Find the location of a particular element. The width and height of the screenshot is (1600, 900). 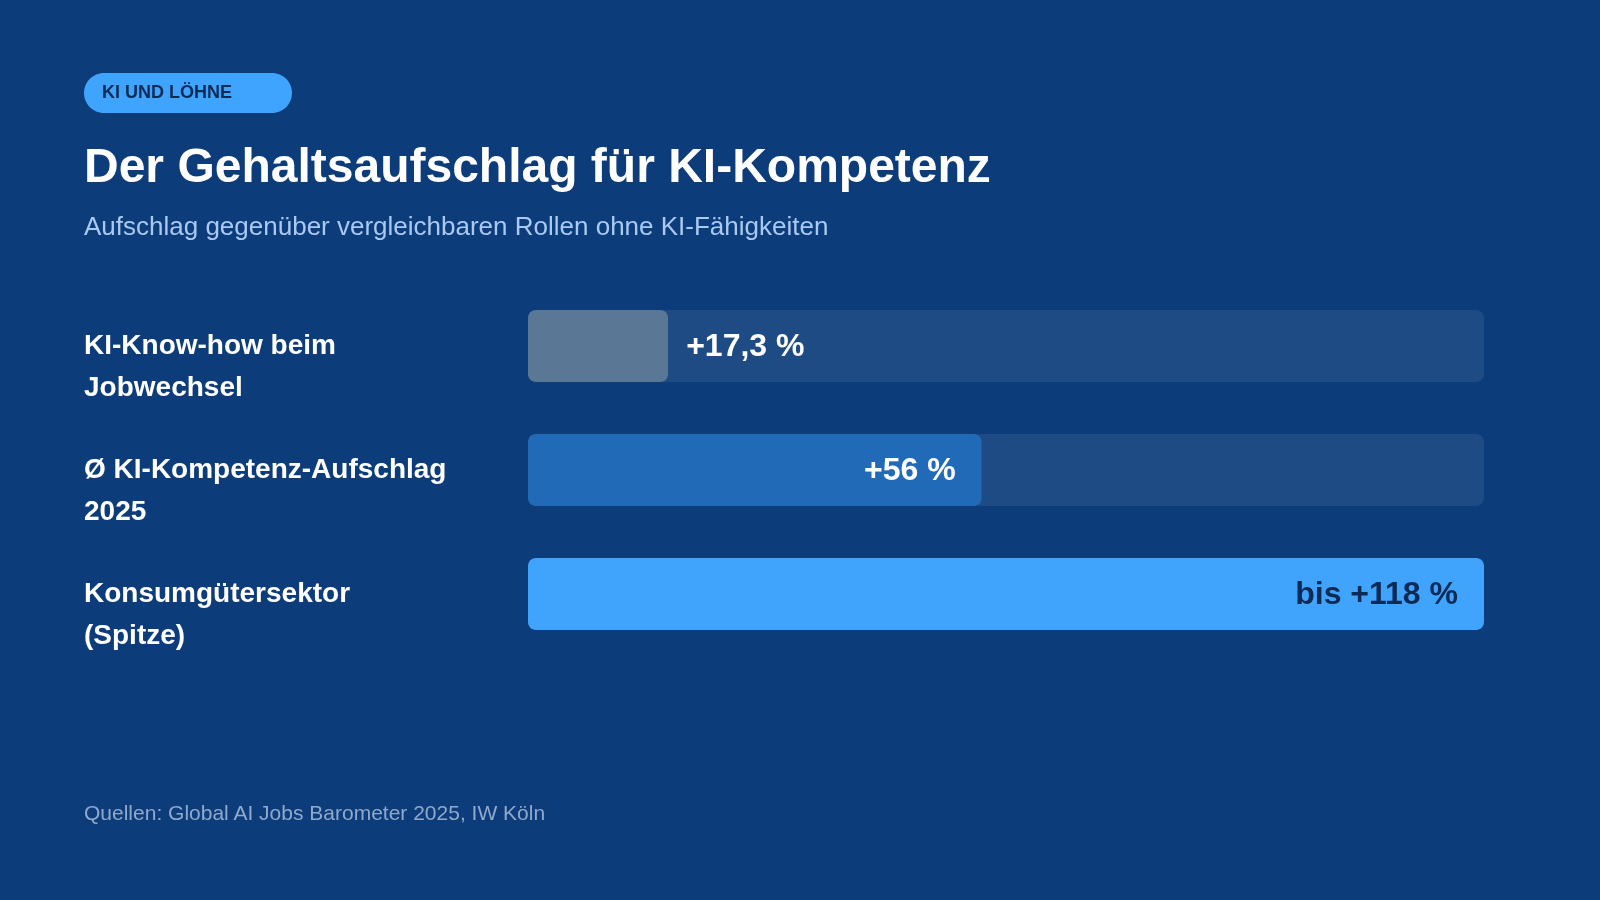

source-note: Quellen: Global AI Jobs Barometer 2025, IW Köln is located at coordinates (315, 812).